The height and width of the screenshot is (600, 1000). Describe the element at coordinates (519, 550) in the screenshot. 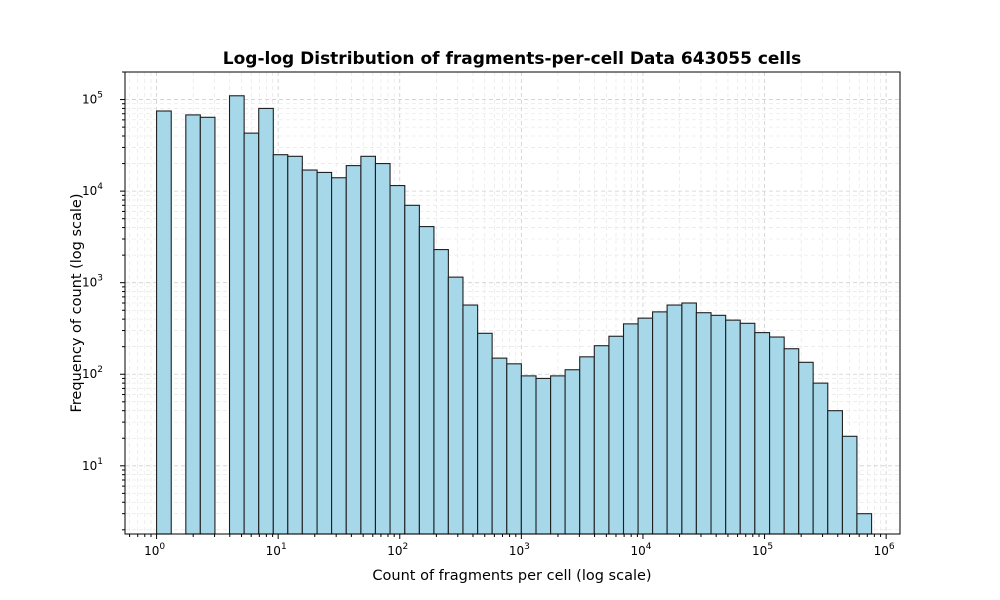

I see `x-tick-label: 10³` at that location.